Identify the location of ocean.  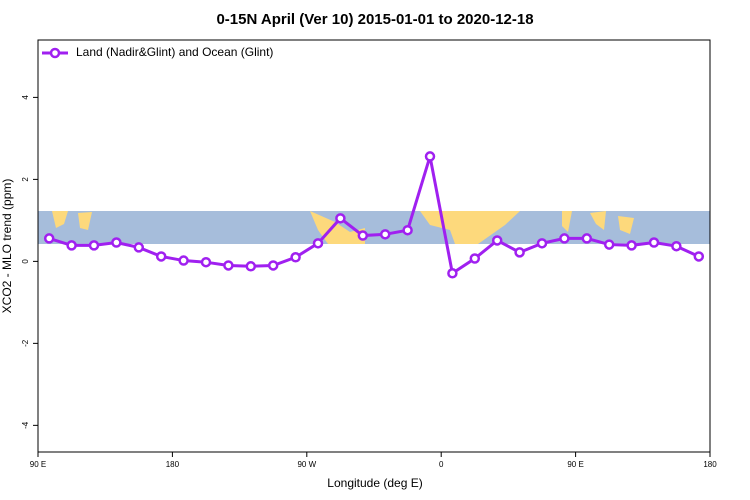
(374, 227).